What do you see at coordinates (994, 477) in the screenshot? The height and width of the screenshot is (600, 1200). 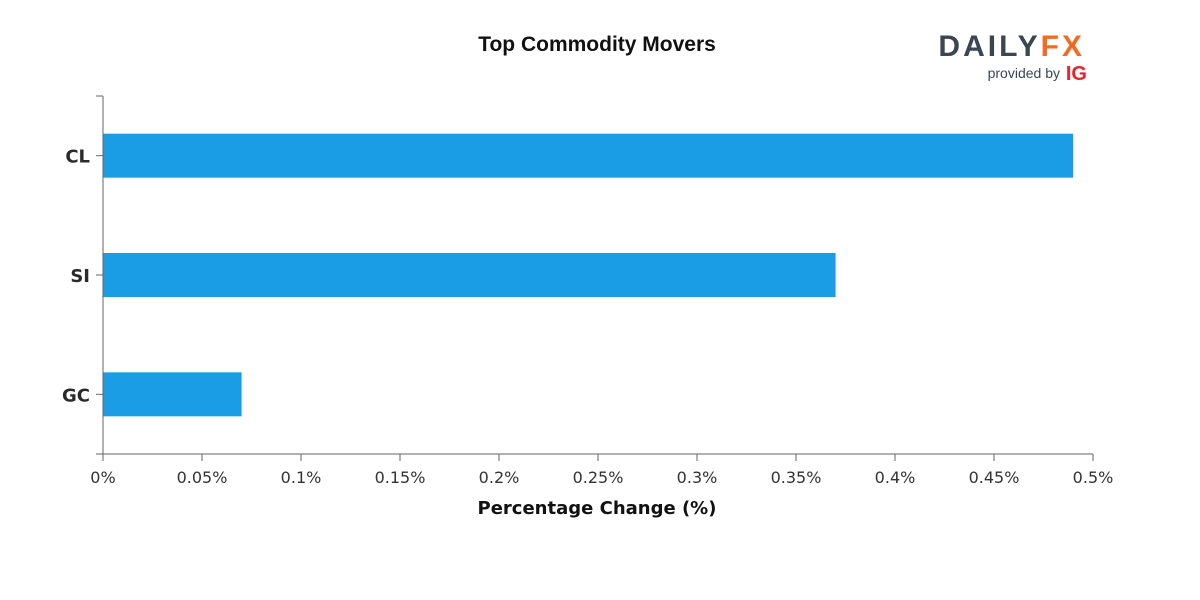 I see `x-tick-label-9: 0.45%` at bounding box center [994, 477].